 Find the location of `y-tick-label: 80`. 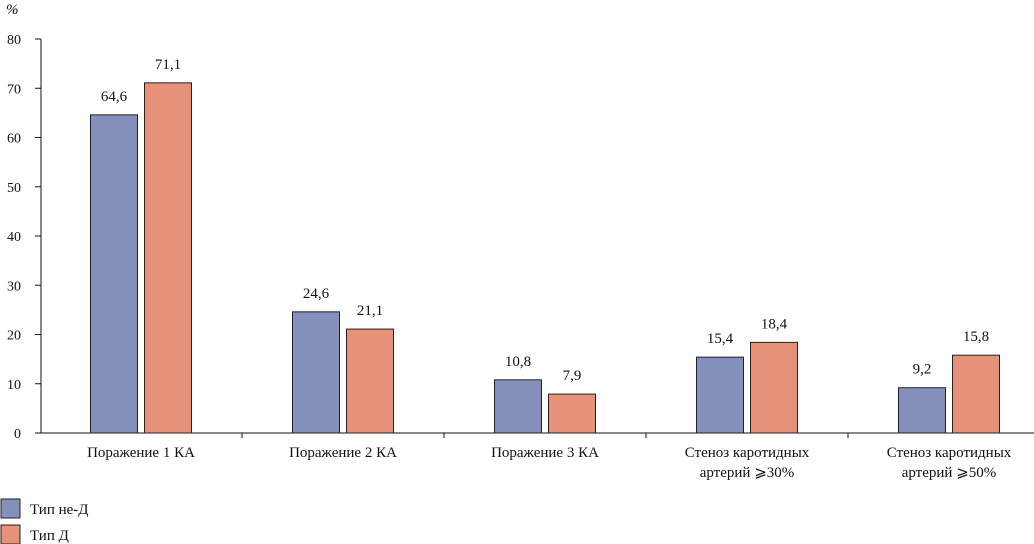

y-tick-label: 80 is located at coordinates (14, 40).